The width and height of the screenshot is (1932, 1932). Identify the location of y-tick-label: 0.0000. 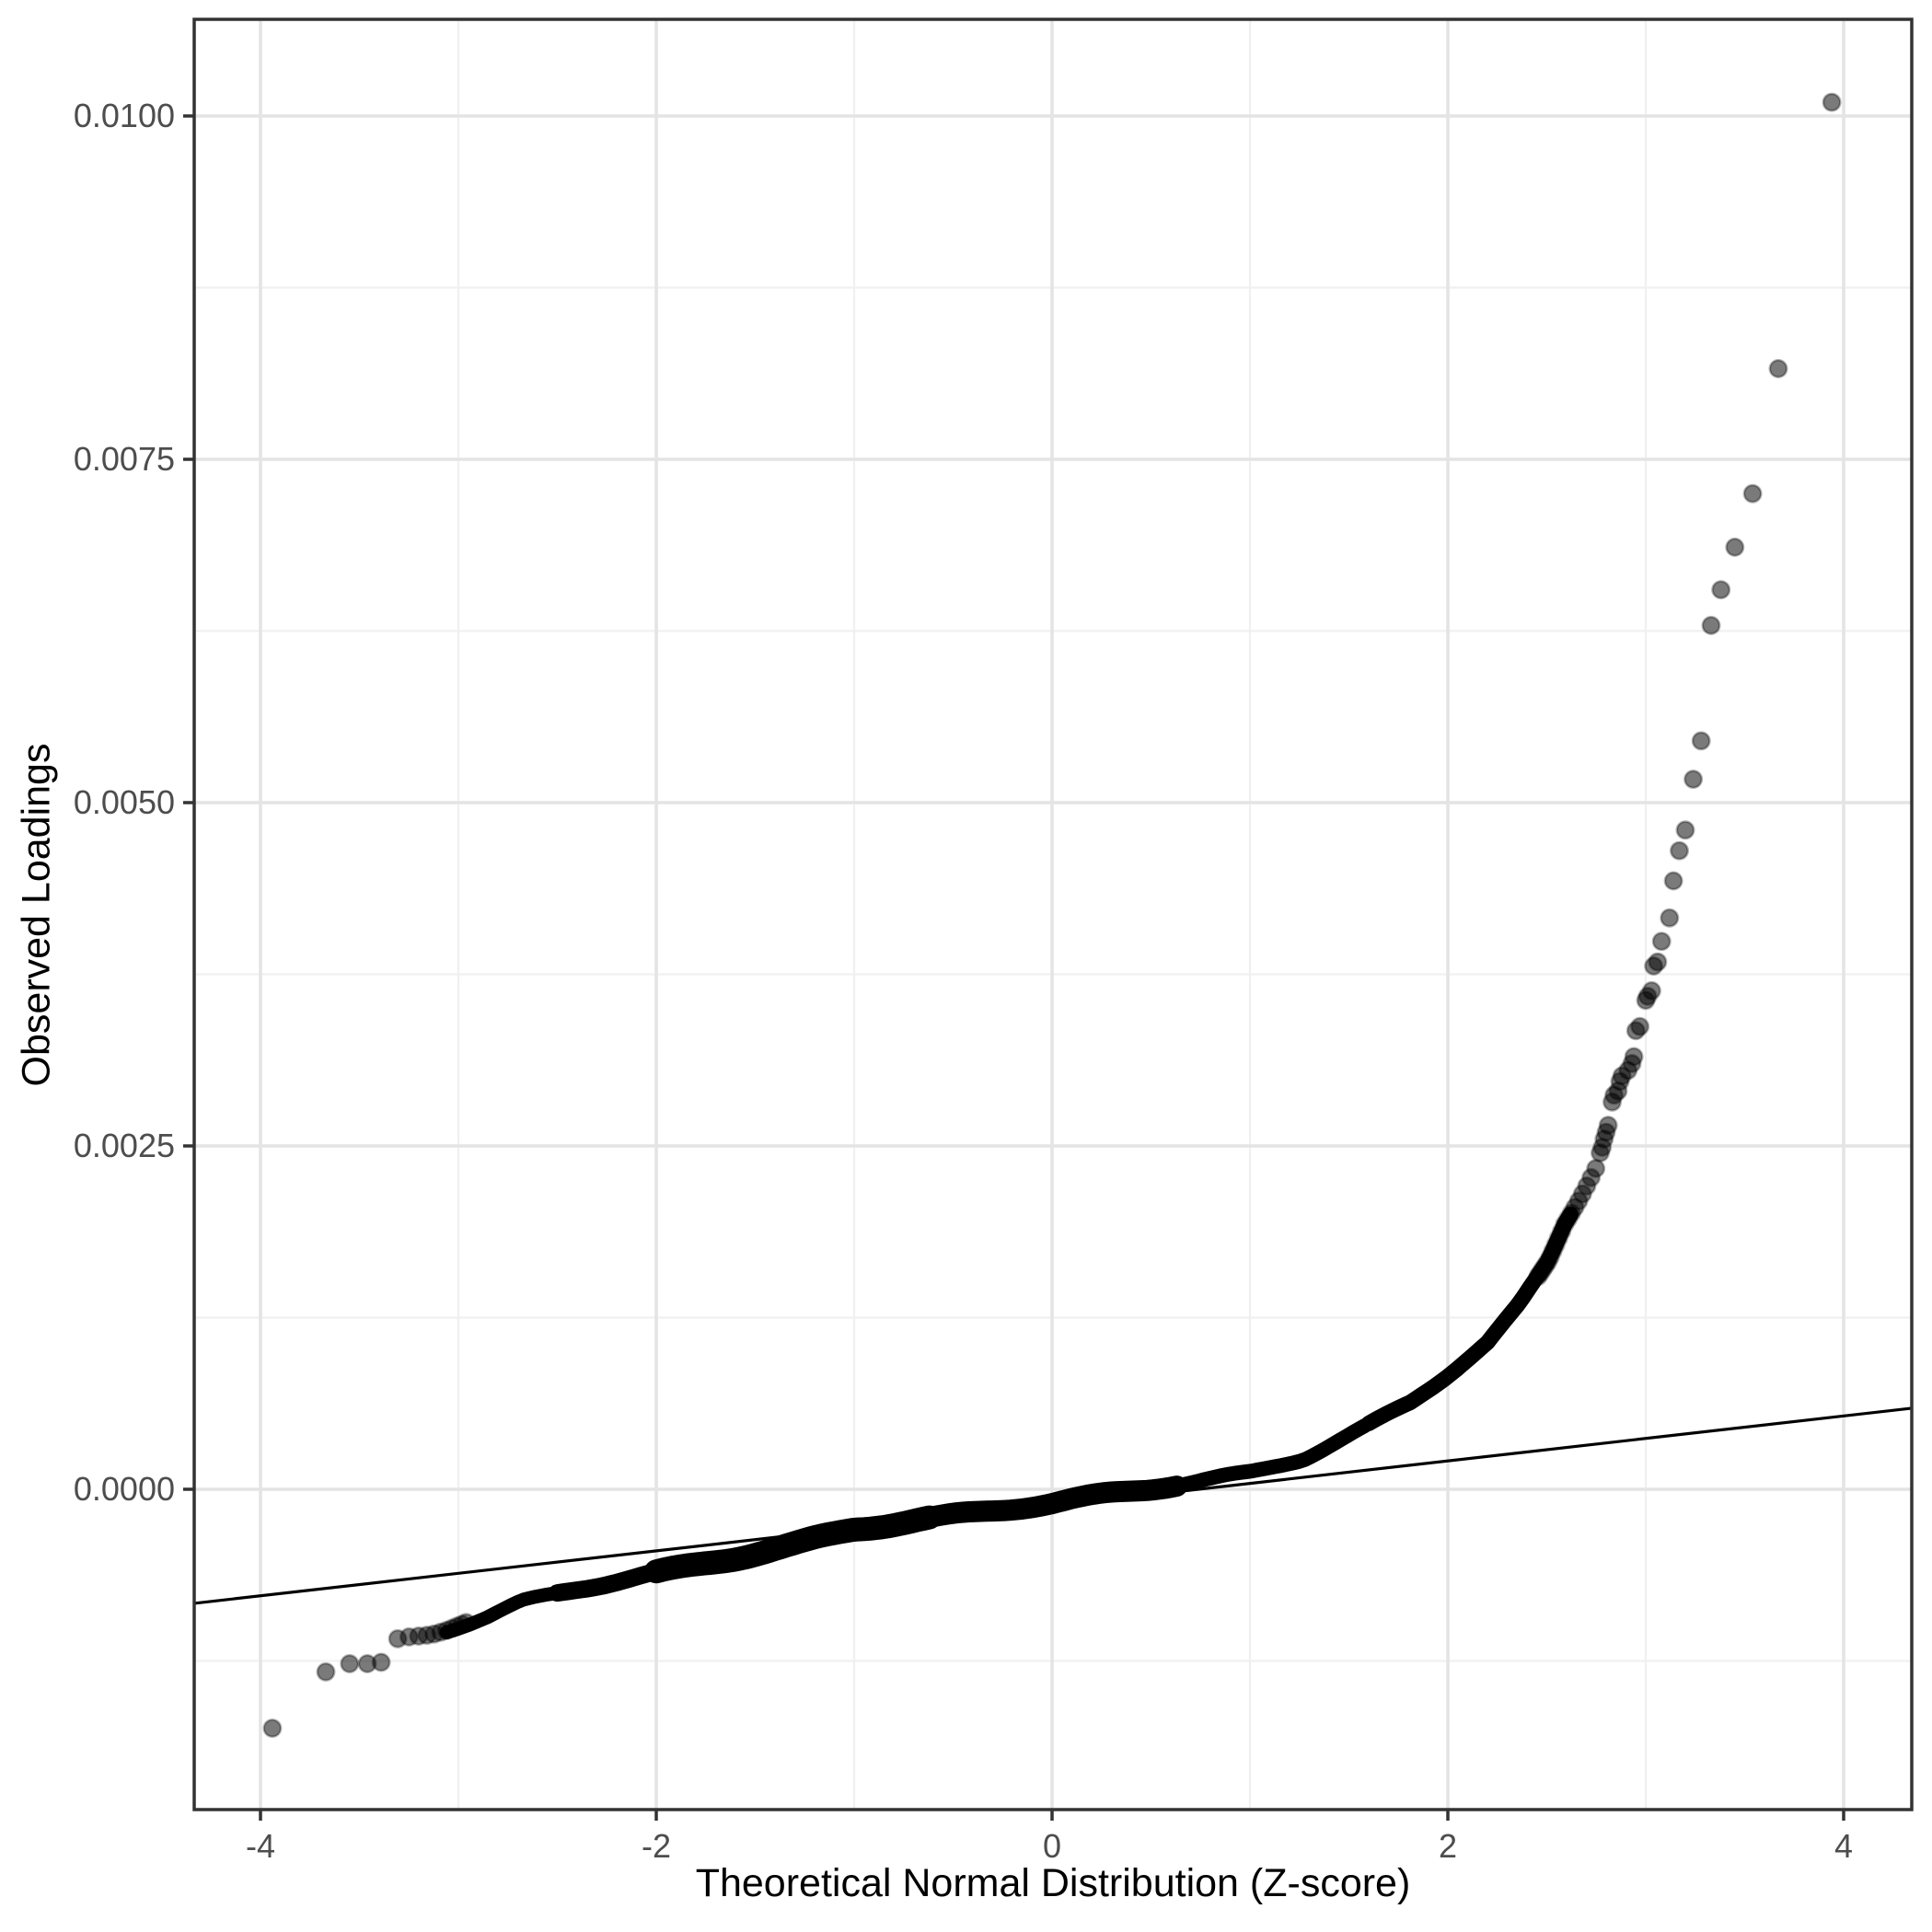
(124, 1489).